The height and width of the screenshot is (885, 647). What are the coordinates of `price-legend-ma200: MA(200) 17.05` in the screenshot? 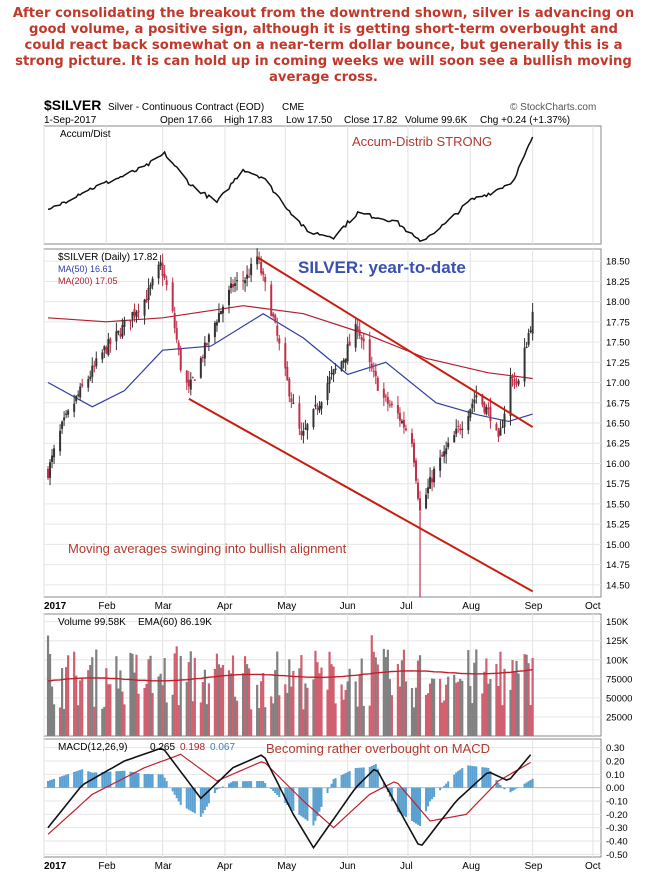 It's located at (88, 281).